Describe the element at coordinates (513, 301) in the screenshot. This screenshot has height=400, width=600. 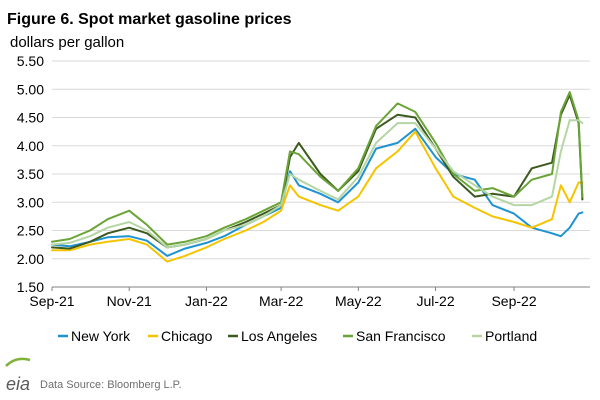
I see `x-tick-label: Sep-22` at that location.